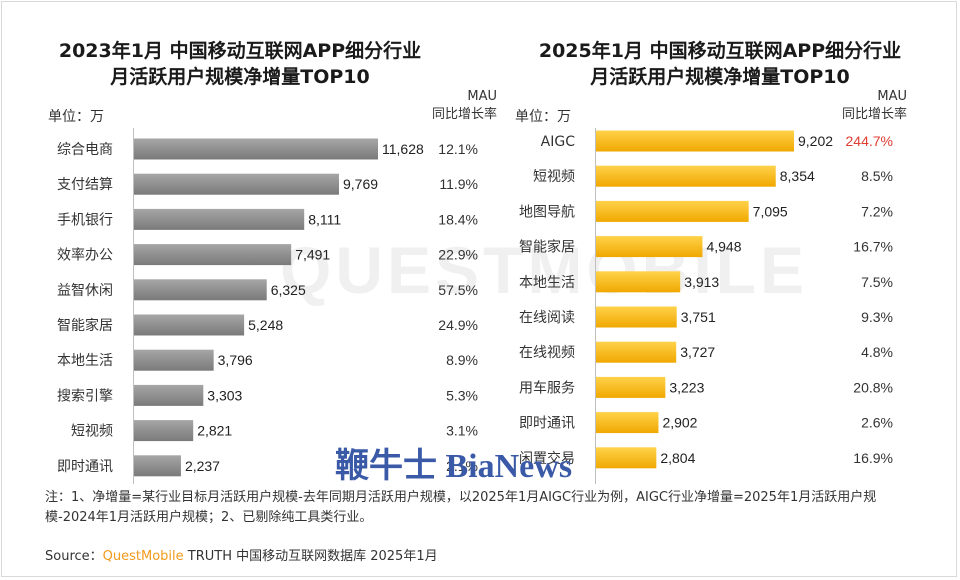 Image resolution: width=960 pixels, height=580 pixels. What do you see at coordinates (547, 353) in the screenshot?
I see `right-category-label: 在线视频` at bounding box center [547, 353].